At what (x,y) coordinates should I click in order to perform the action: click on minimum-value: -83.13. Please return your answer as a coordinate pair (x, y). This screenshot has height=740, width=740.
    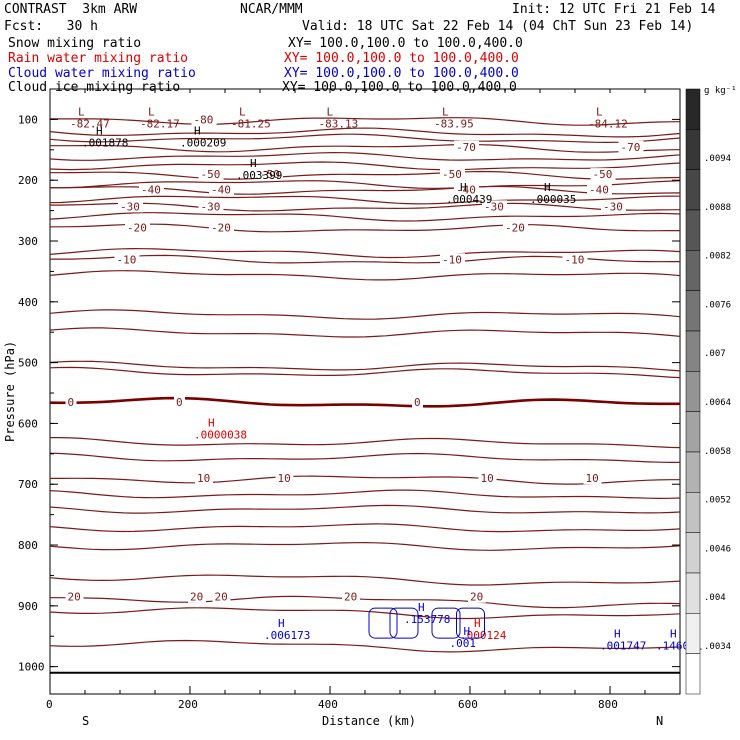
    Looking at the image, I should click on (339, 123).